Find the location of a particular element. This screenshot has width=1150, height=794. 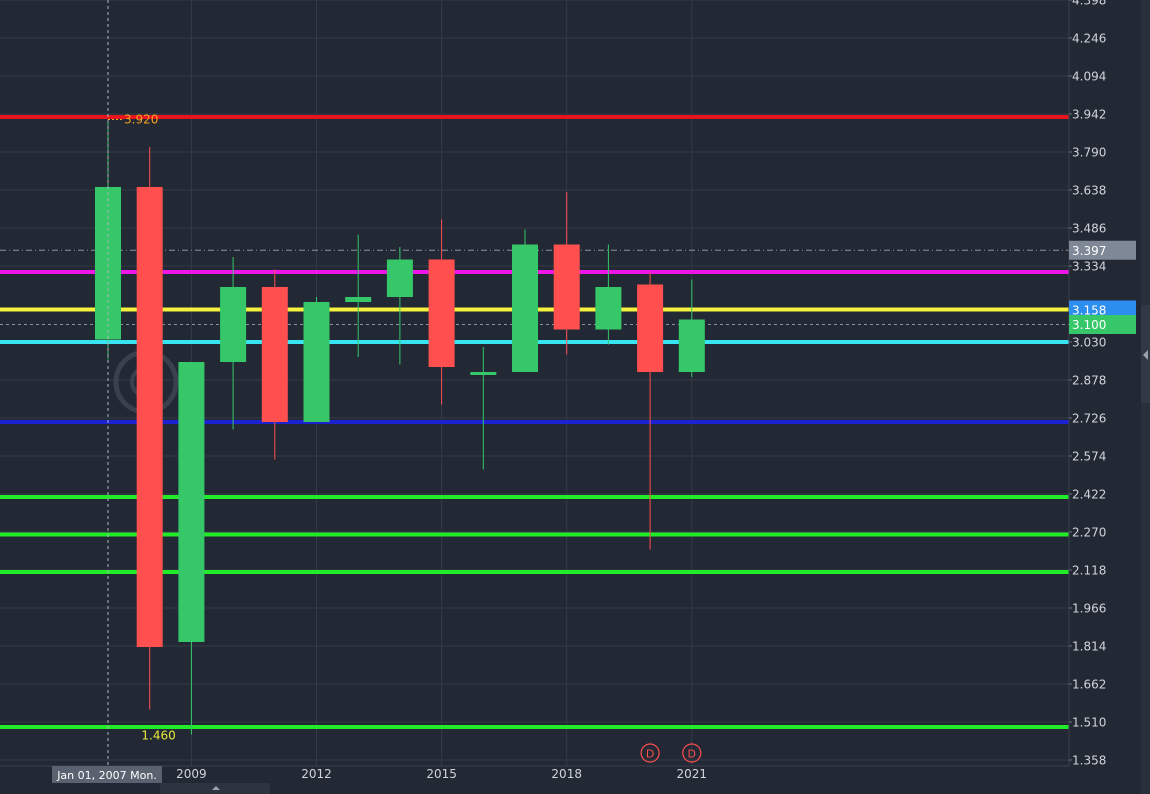

time-axis-labels: 2009 2012 2015 2018 2021 Jan 01, 2007 Mon. is located at coordinates (379, 774).